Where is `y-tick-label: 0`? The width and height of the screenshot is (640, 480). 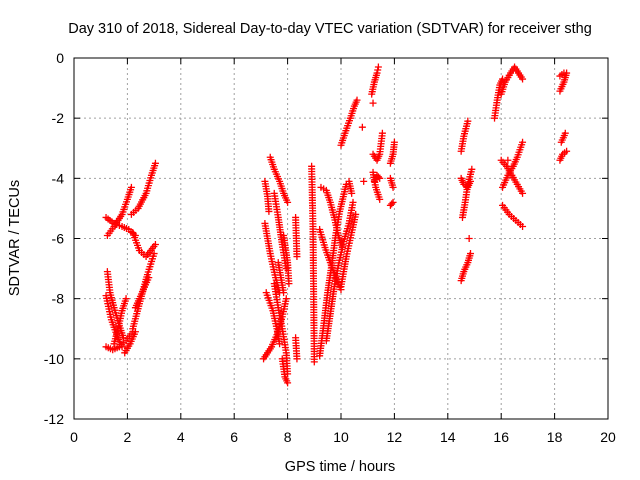
y-tick-label: 0 is located at coordinates (60, 58).